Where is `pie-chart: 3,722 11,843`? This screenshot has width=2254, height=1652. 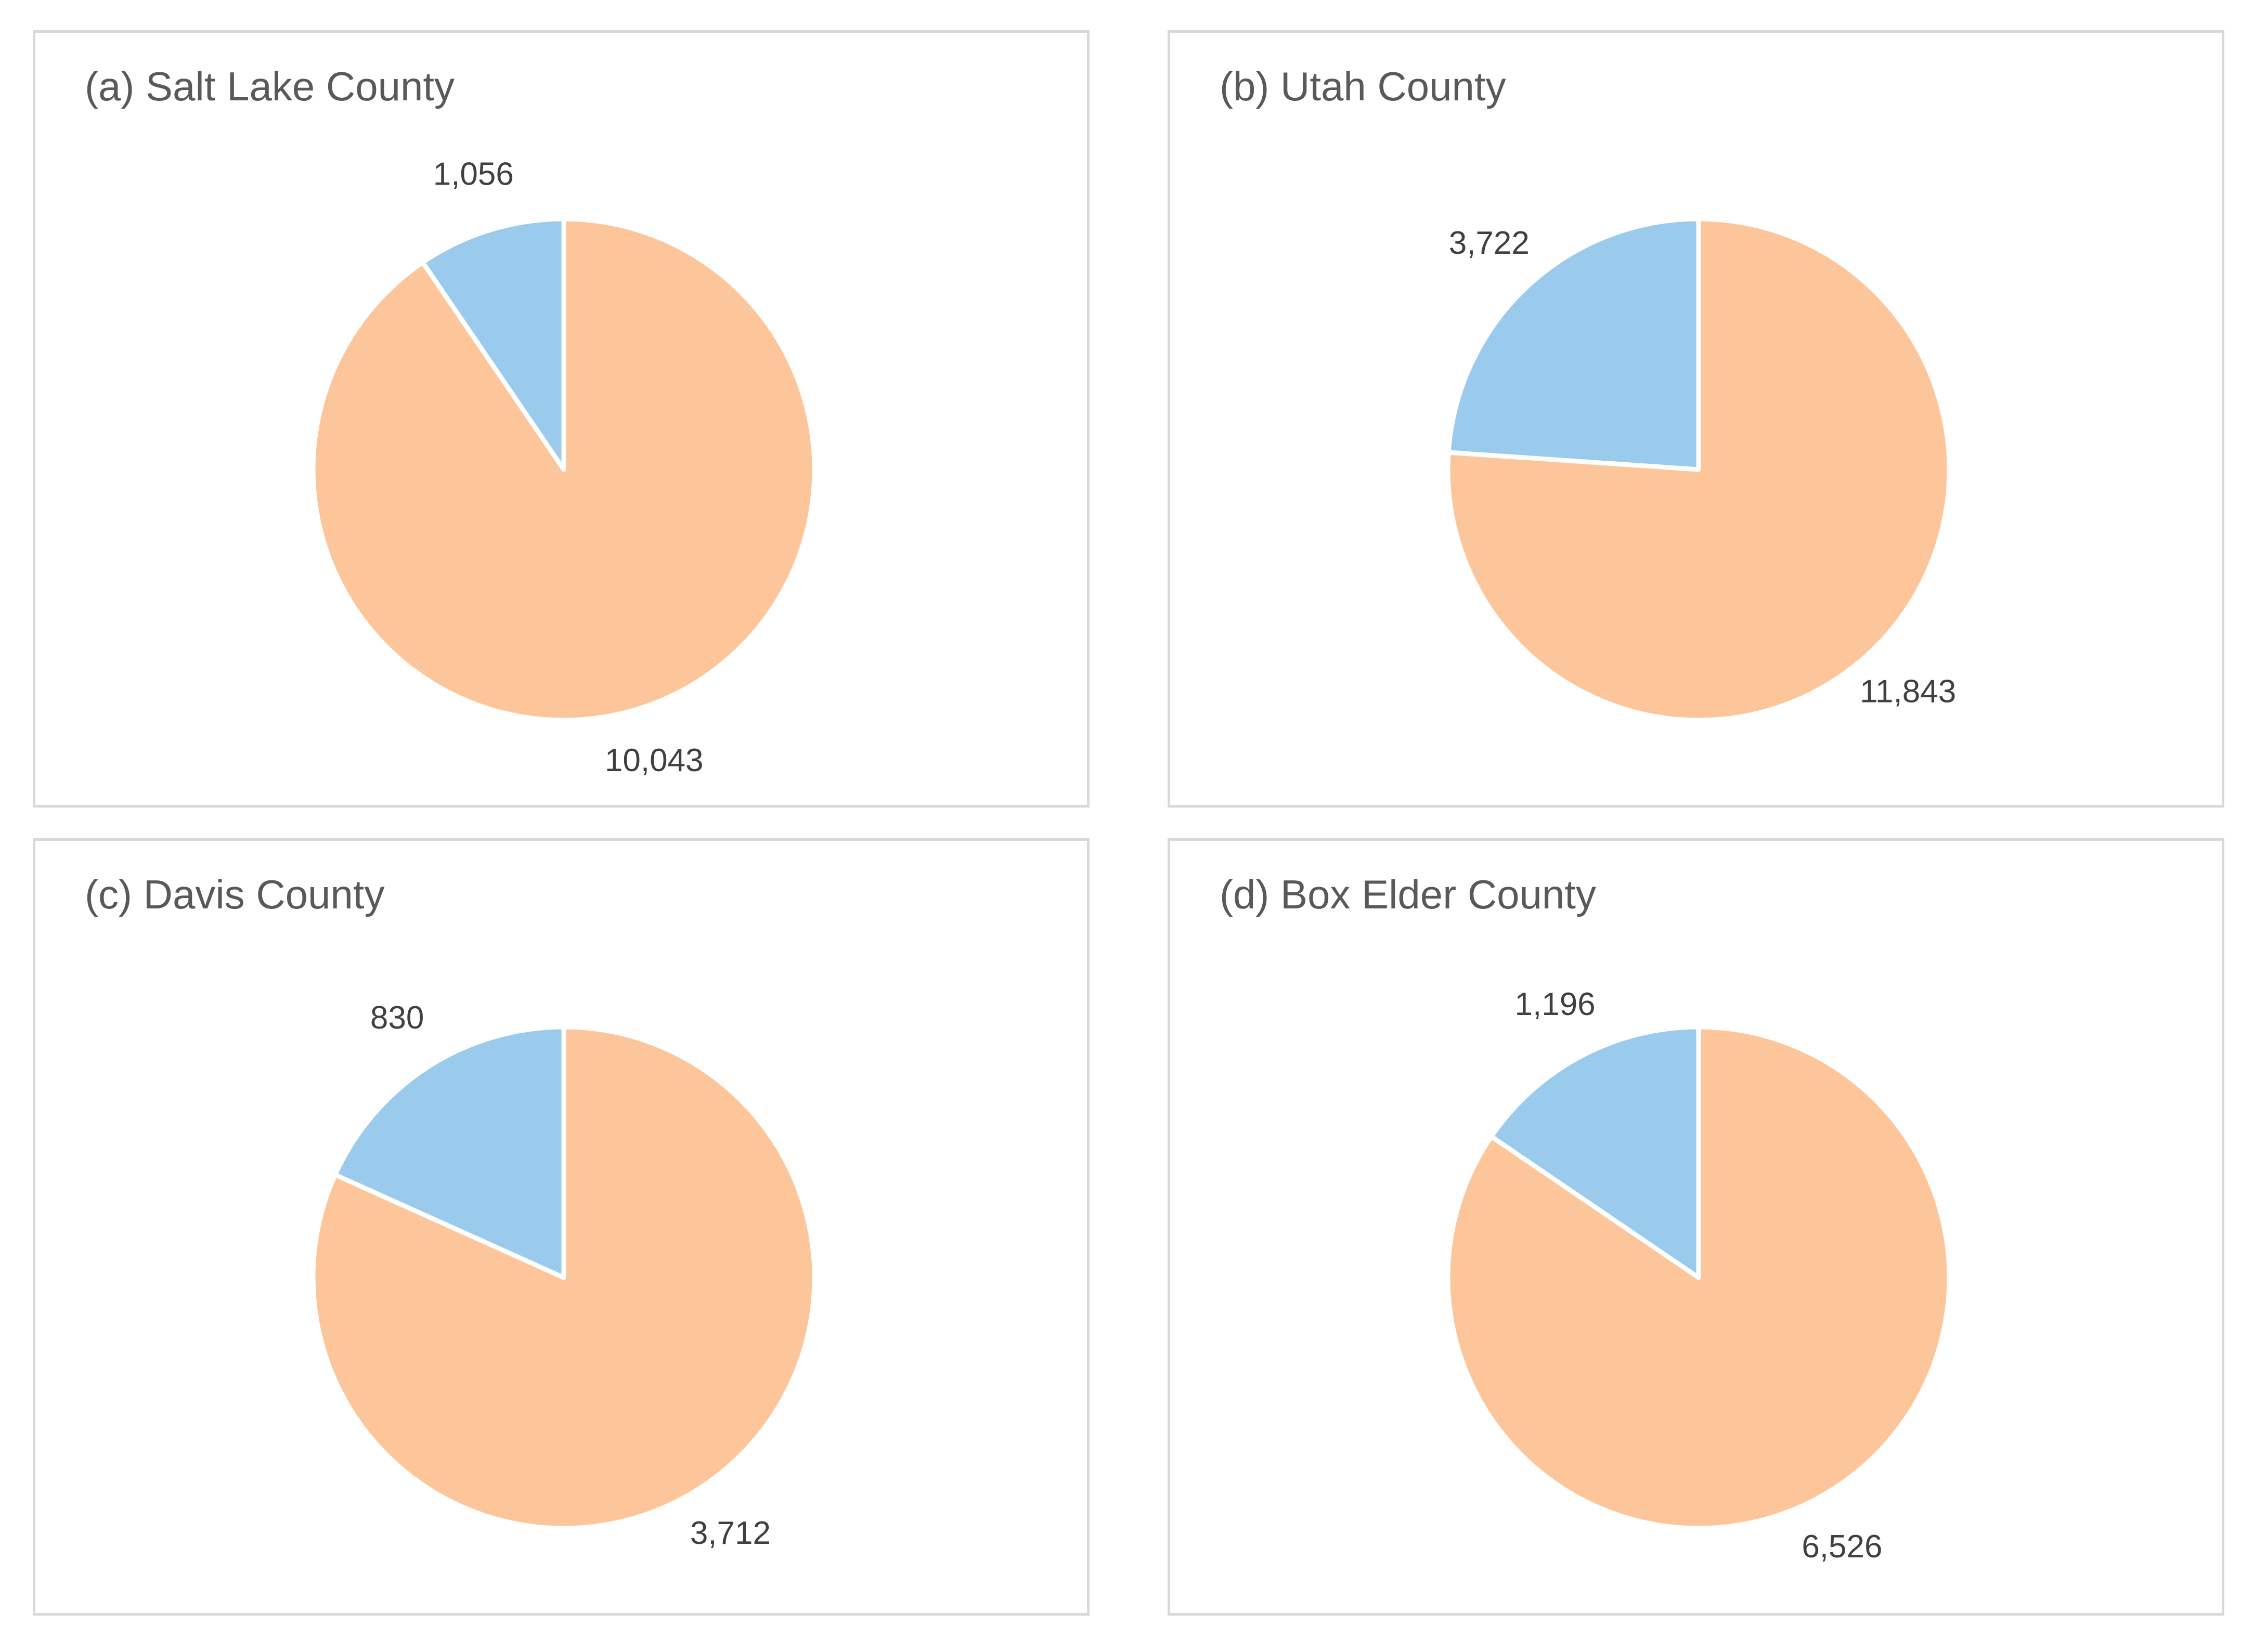 pie-chart: 3,722 11,843 is located at coordinates (1700, 469).